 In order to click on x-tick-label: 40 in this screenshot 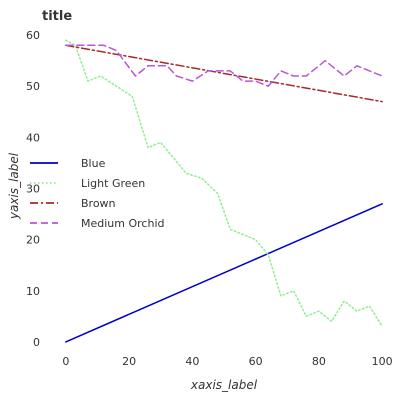, I will do `click(192, 361)`.